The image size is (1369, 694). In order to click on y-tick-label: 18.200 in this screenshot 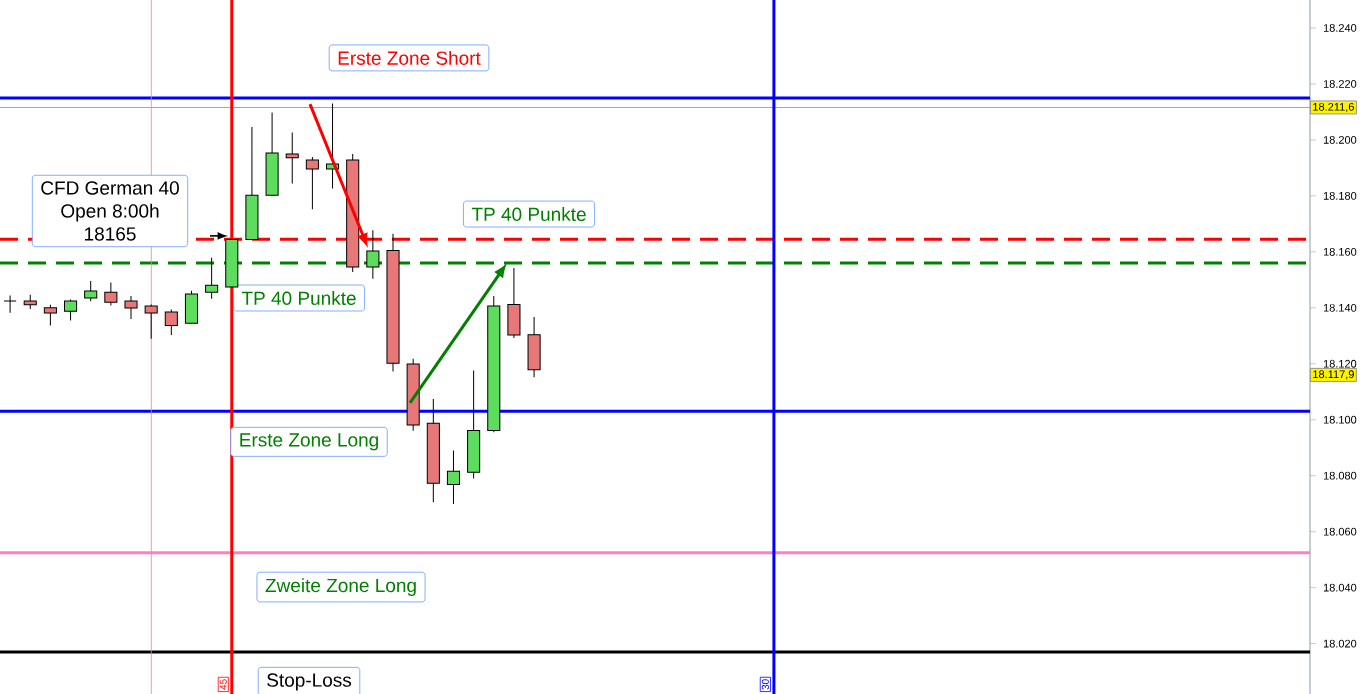, I will do `click(1340, 140)`.